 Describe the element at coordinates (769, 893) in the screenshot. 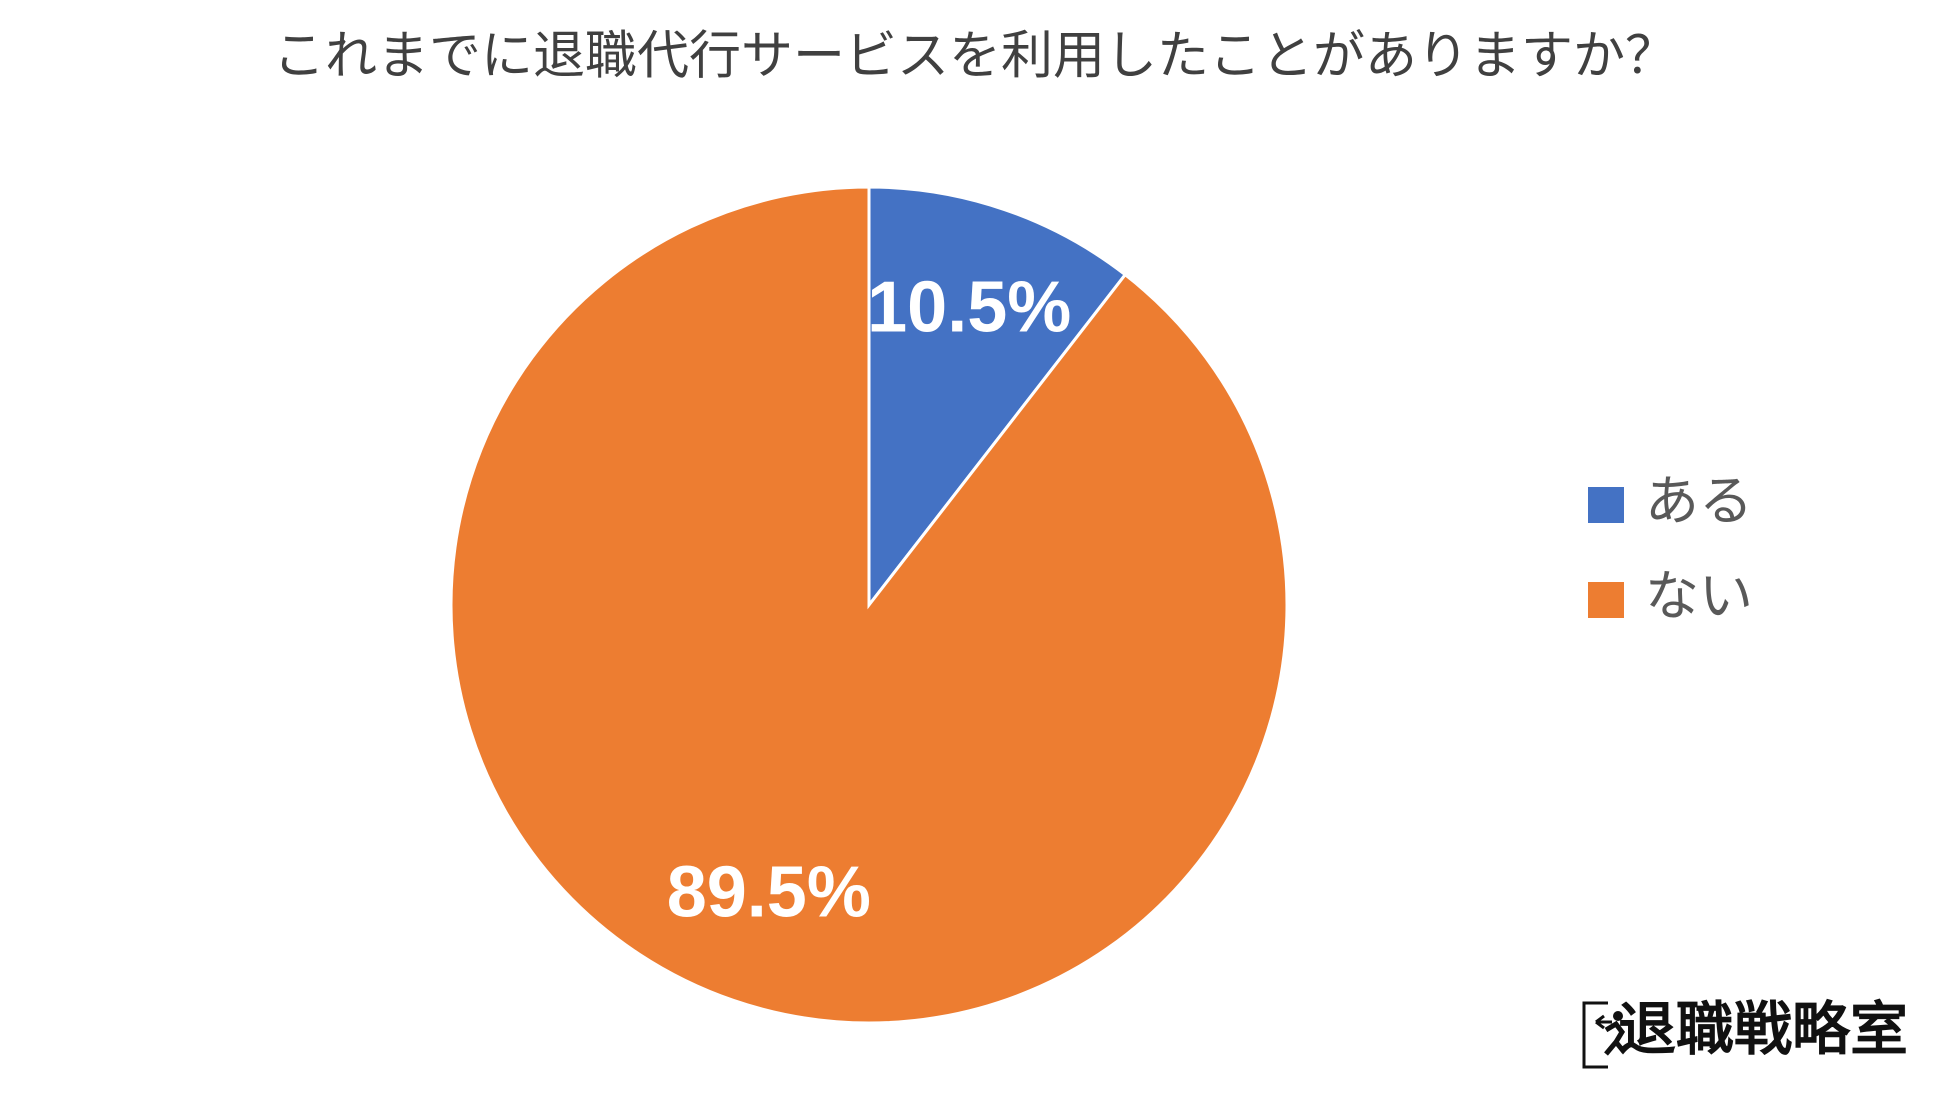

I see `data-label: 89.5%` at that location.